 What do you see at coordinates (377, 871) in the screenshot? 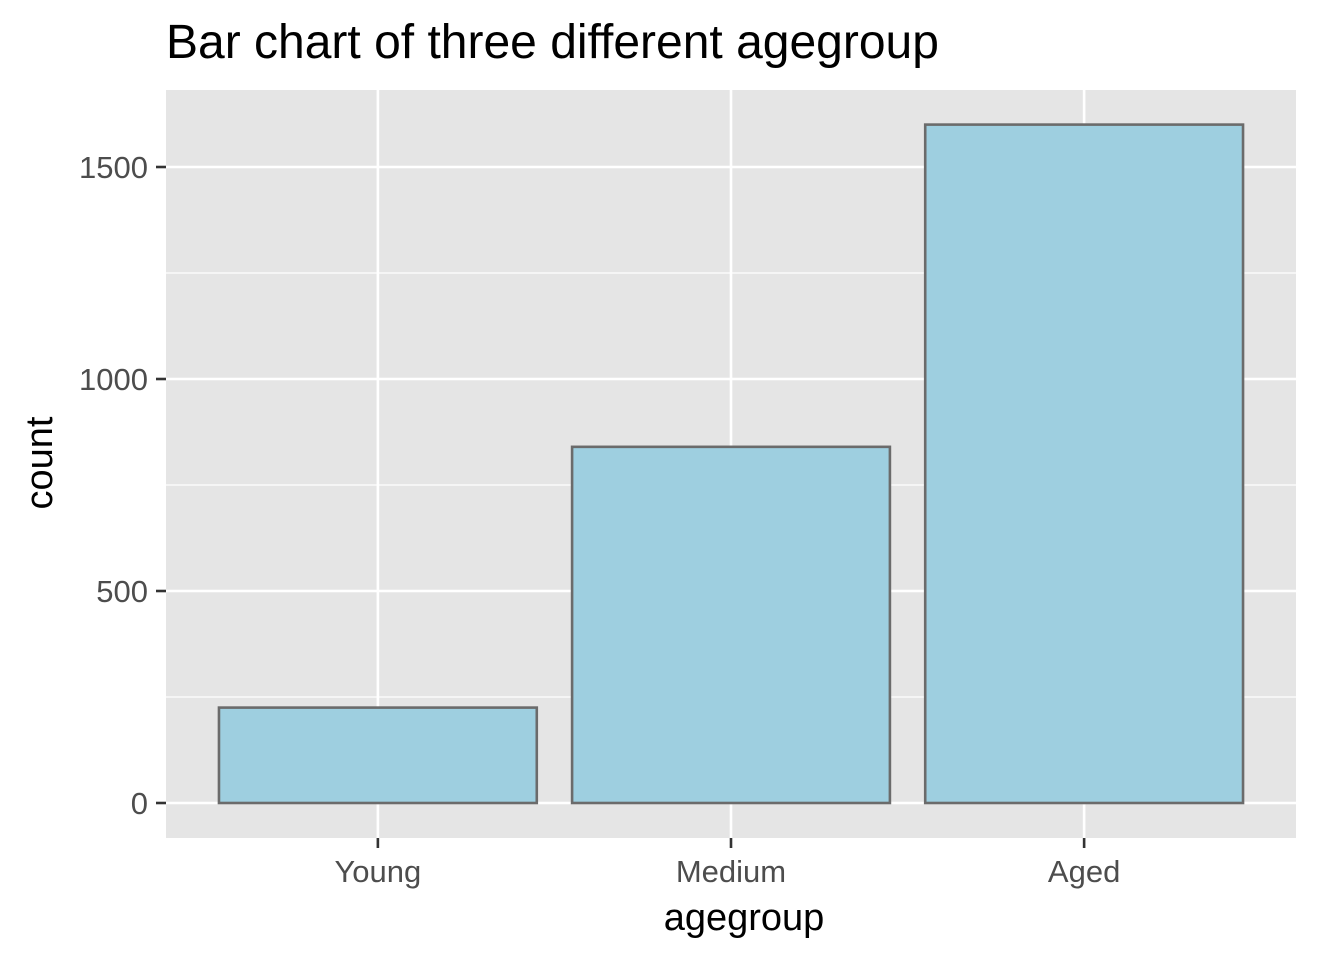
I see `x-tick-label: Young` at bounding box center [377, 871].